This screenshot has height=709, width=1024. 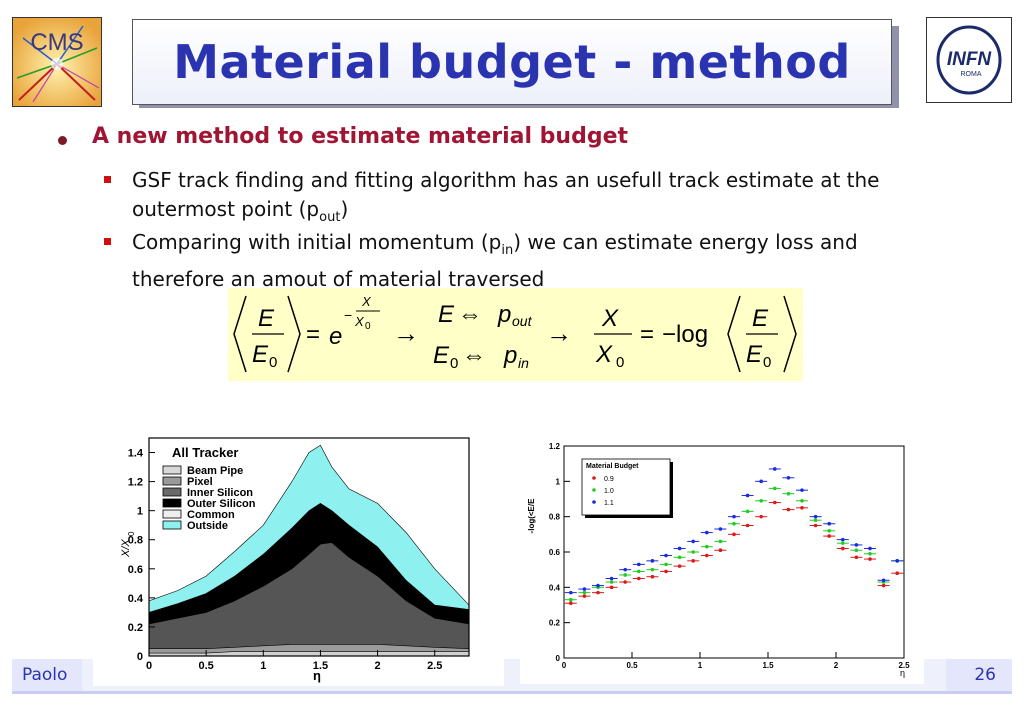 I want to click on left-x-tick-label: 2.5, so click(x=434, y=666).